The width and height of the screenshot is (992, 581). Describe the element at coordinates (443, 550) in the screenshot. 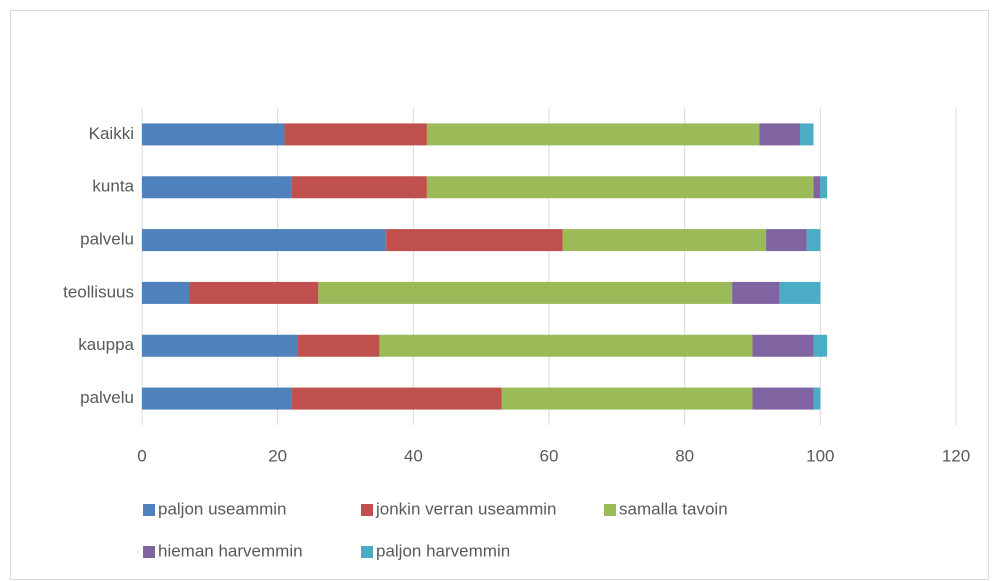

I see `legend-label: paljon harvemmin` at that location.